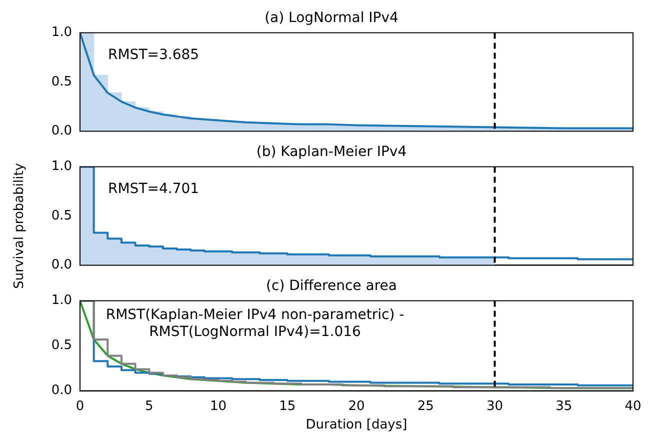 The image size is (661, 445). I want to click on x-tick-label: 10, so click(218, 406).